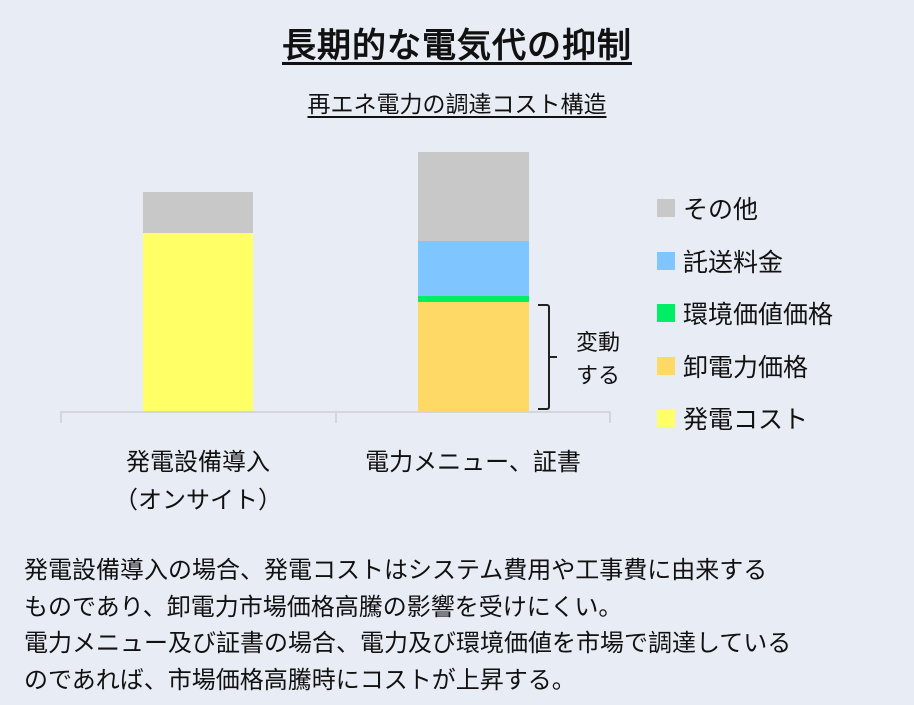  I want to click on legend-item-environmental-value: 環境価値価格, so click(745, 313).